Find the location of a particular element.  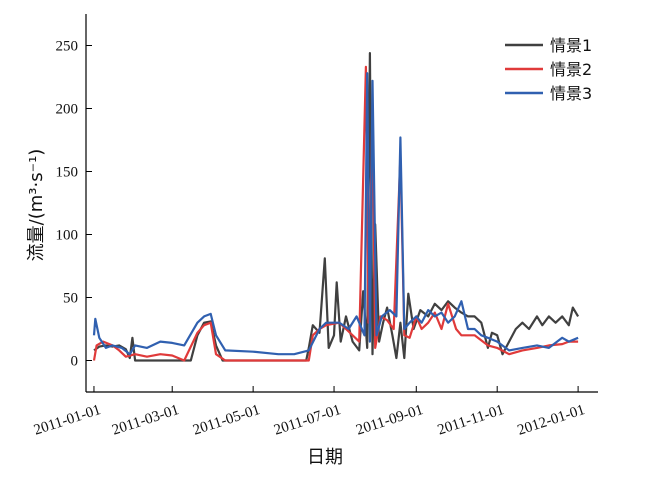

legend-label-2: 情景2 is located at coordinates (571, 69).